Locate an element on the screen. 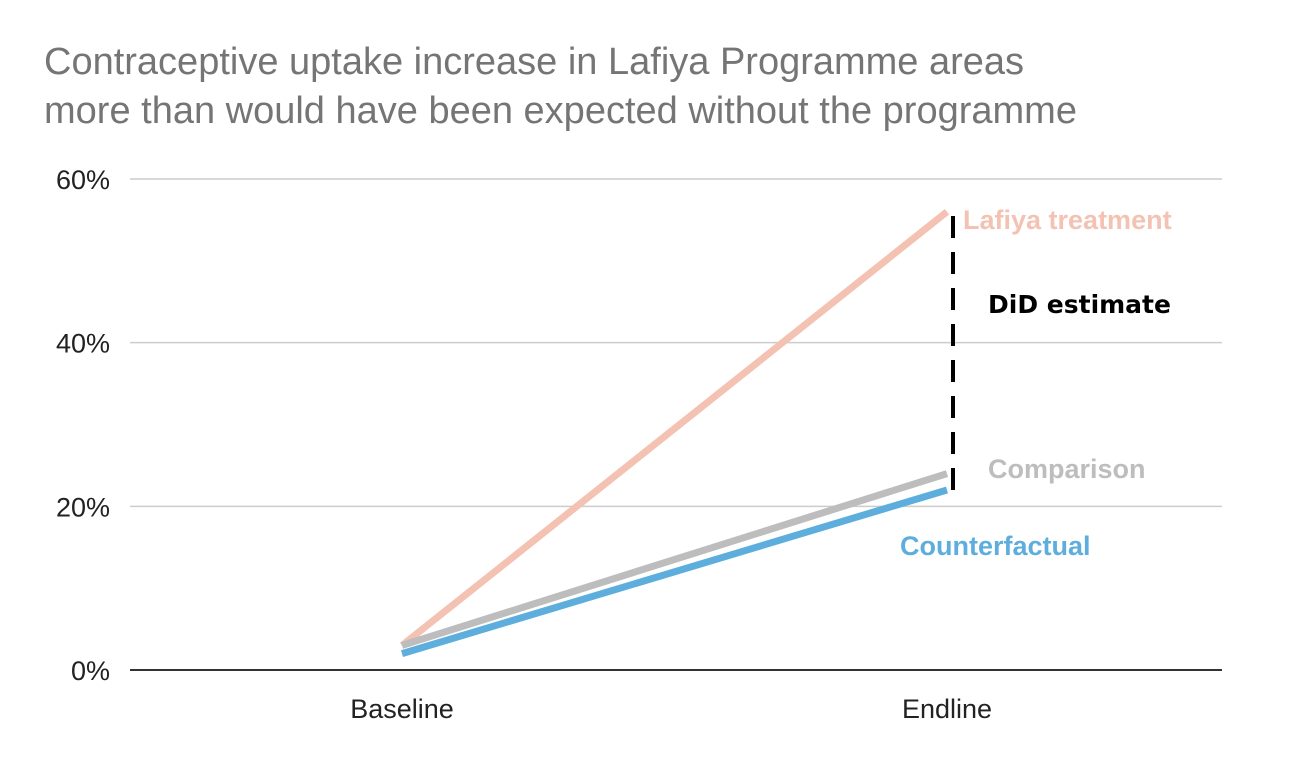 The width and height of the screenshot is (1300, 769). y-axis-ticks: 0% 20% 40% 60% is located at coordinates (83, 425).